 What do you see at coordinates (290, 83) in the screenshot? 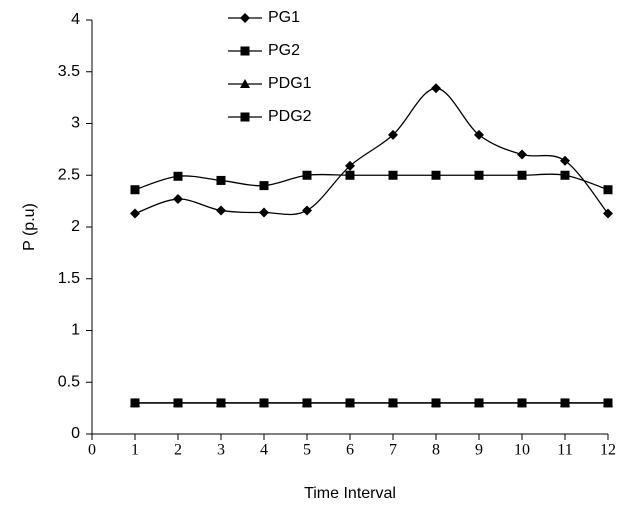
I see `legend-label: PDG1` at bounding box center [290, 83].